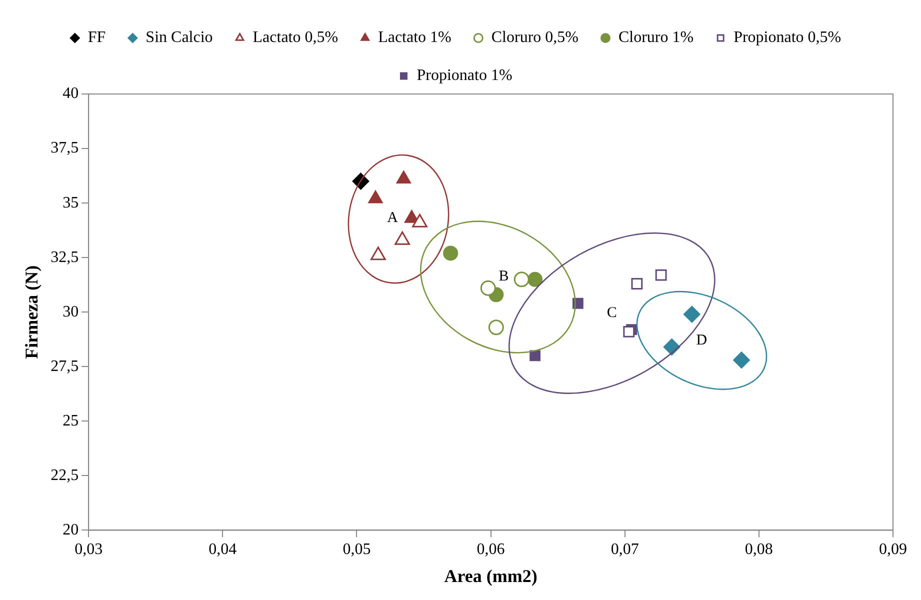 The image size is (921, 600). What do you see at coordinates (64, 366) in the screenshot?
I see `y-tick-label: 27,5` at bounding box center [64, 366].